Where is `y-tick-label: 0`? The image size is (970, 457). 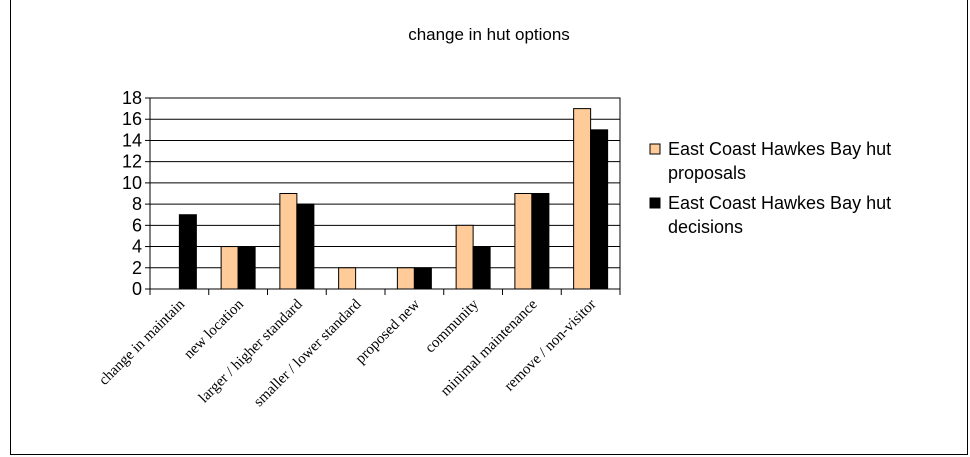 y-tick-label: 0 is located at coordinates (137, 289).